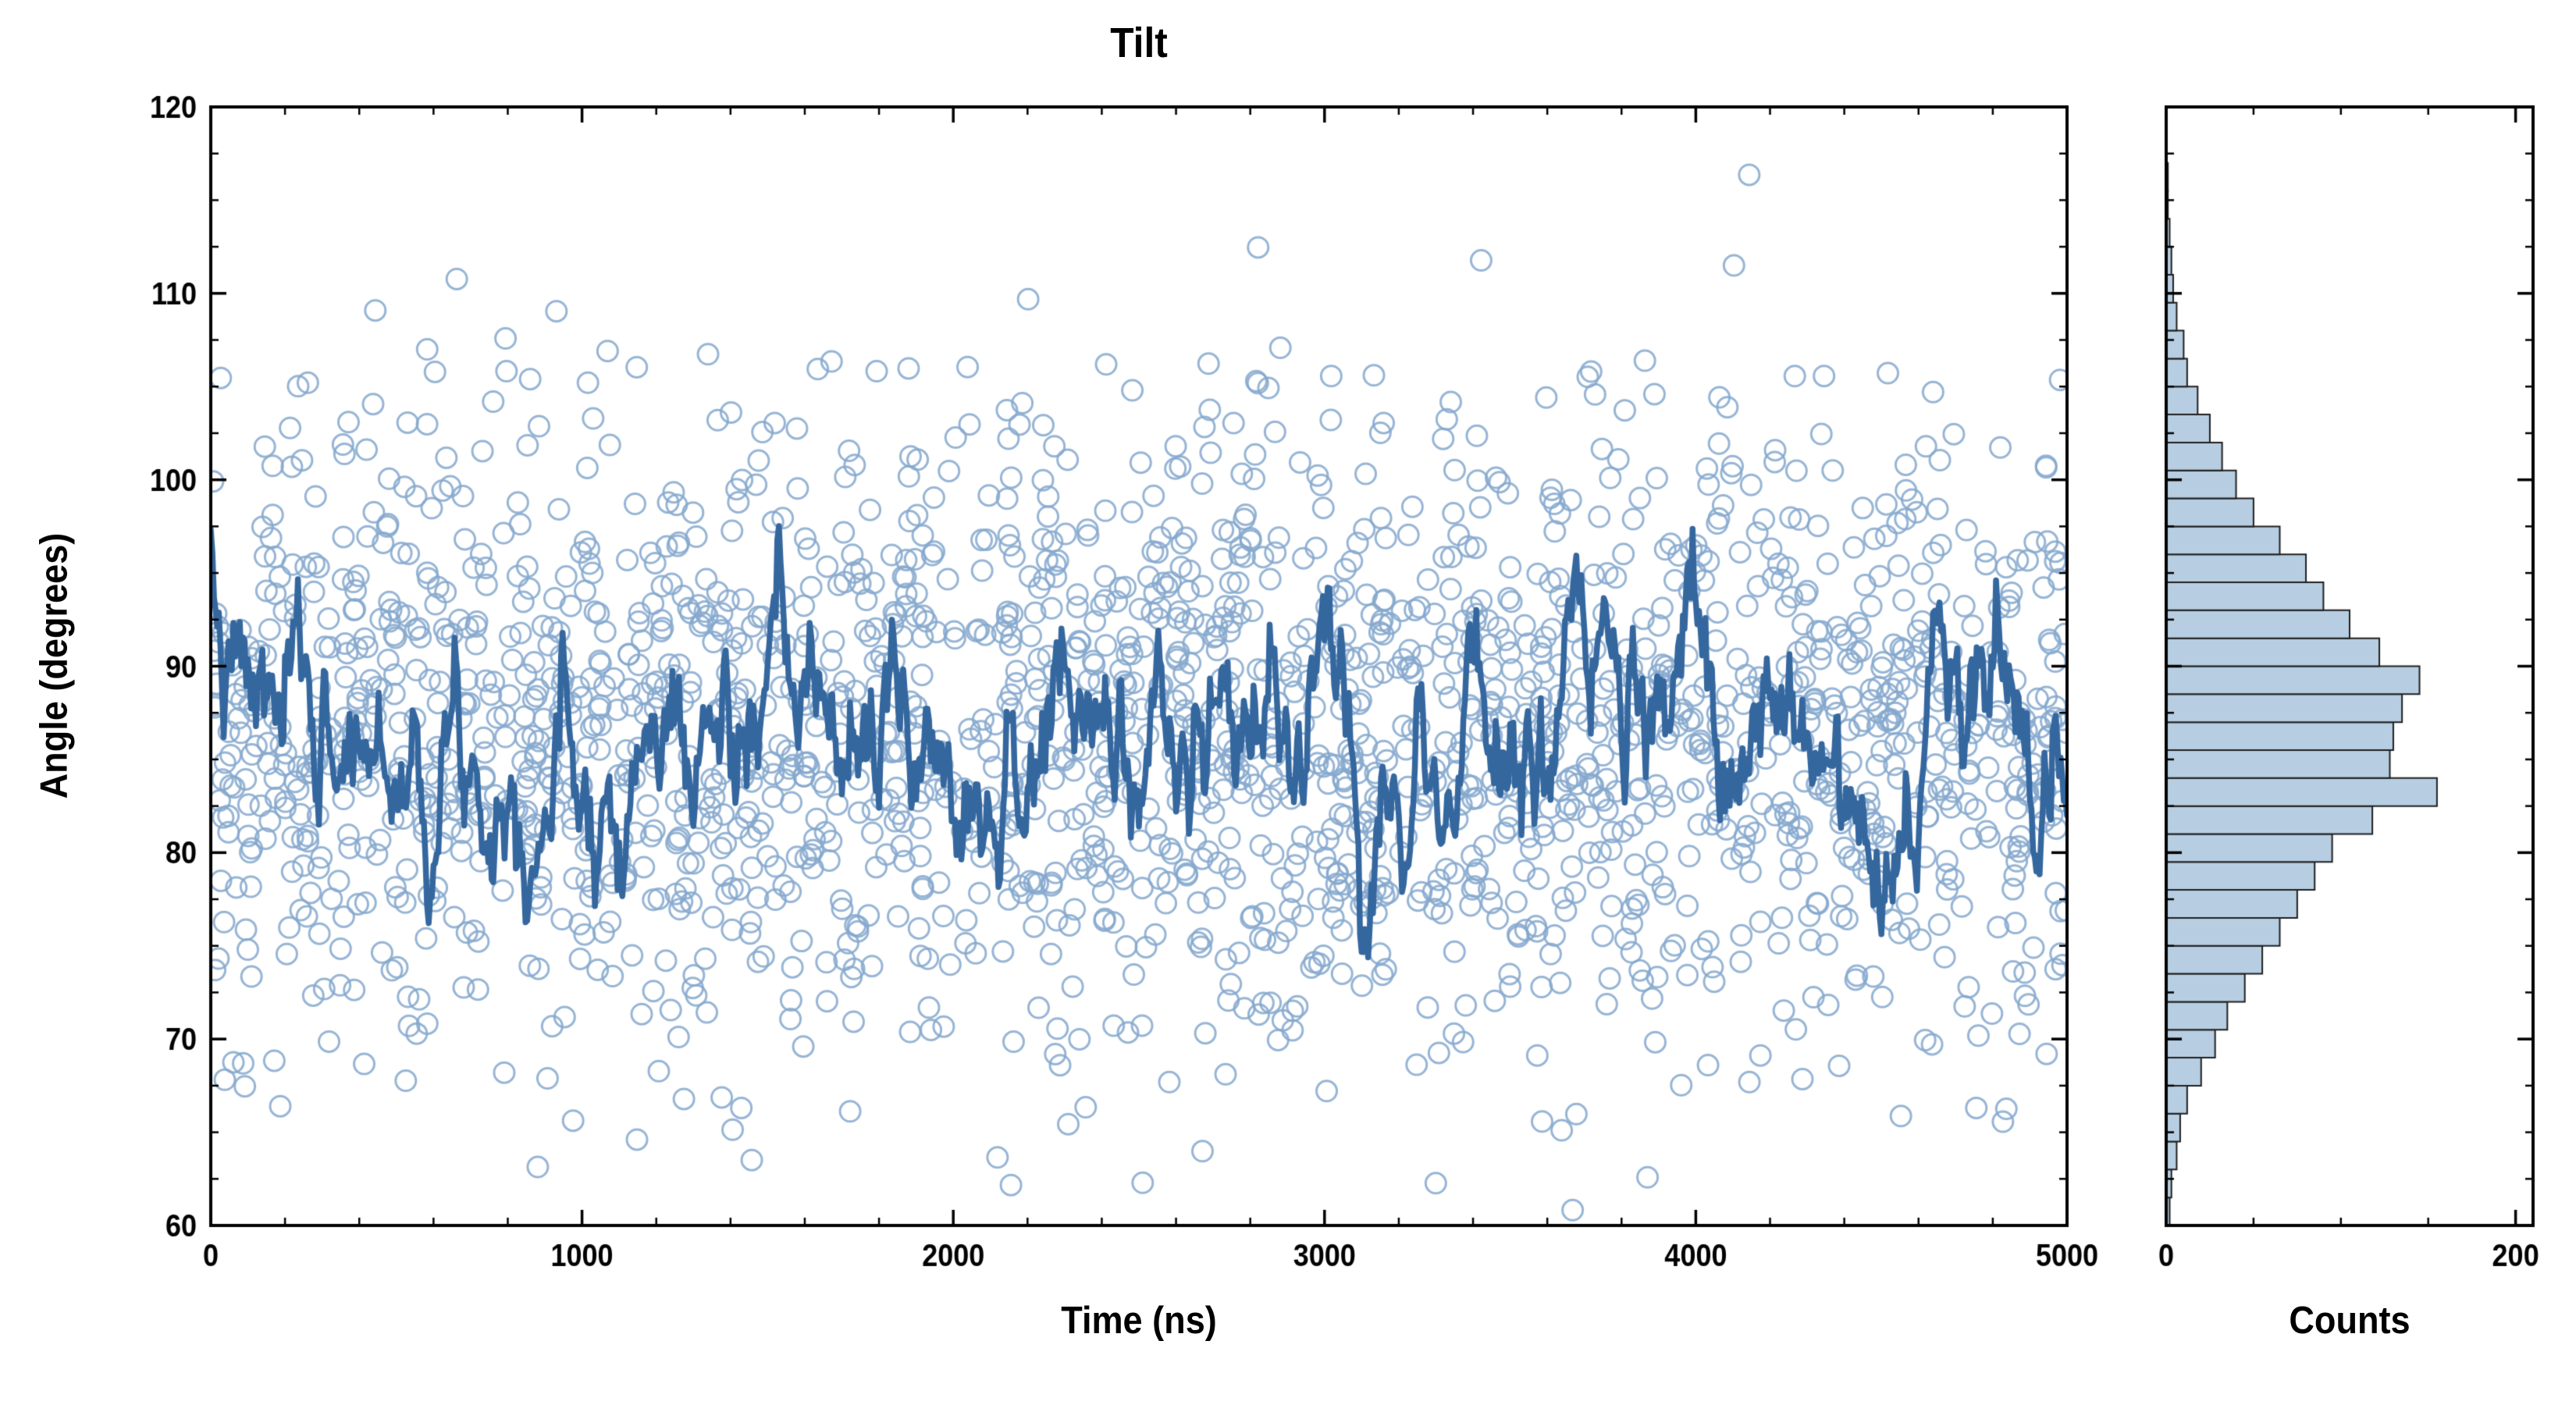 The height and width of the screenshot is (1405, 2576). Describe the element at coordinates (1139, 1321) in the screenshot. I see `x-axis-label-time: Time (ns)` at that location.